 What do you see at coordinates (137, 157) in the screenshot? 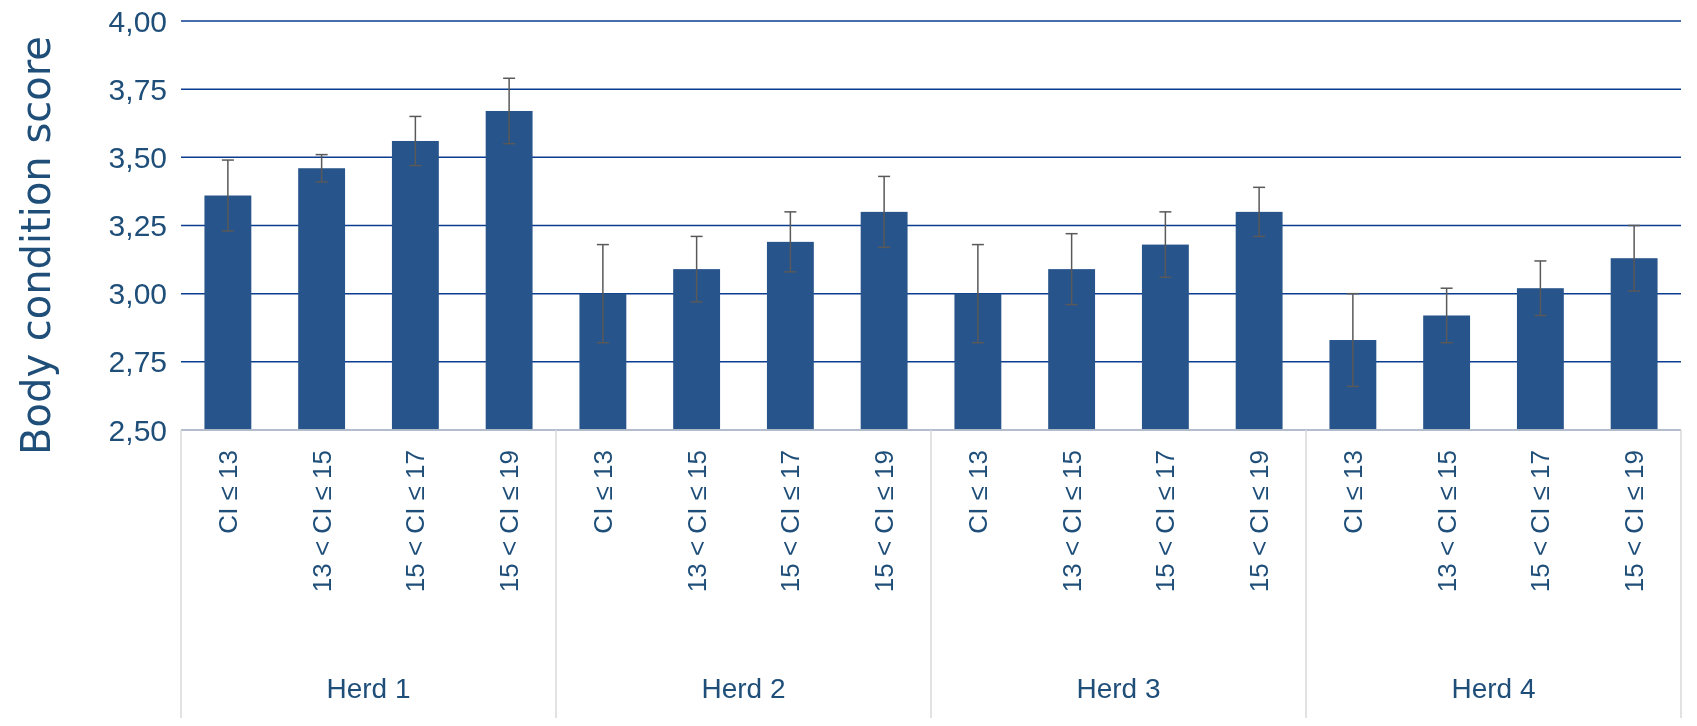
I see `y-tick-label: 3,50` at bounding box center [137, 157].